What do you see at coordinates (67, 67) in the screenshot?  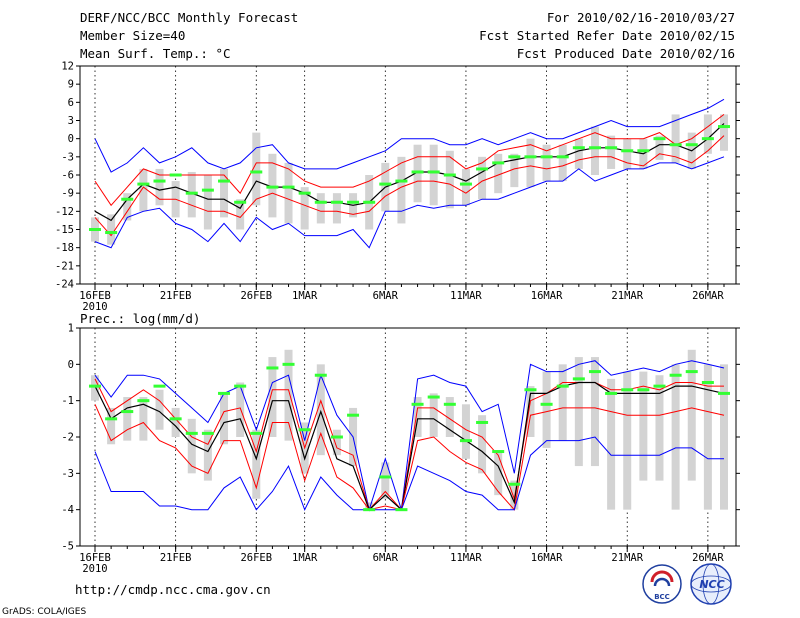 I see `temp-ytick-label: 12` at bounding box center [67, 67].